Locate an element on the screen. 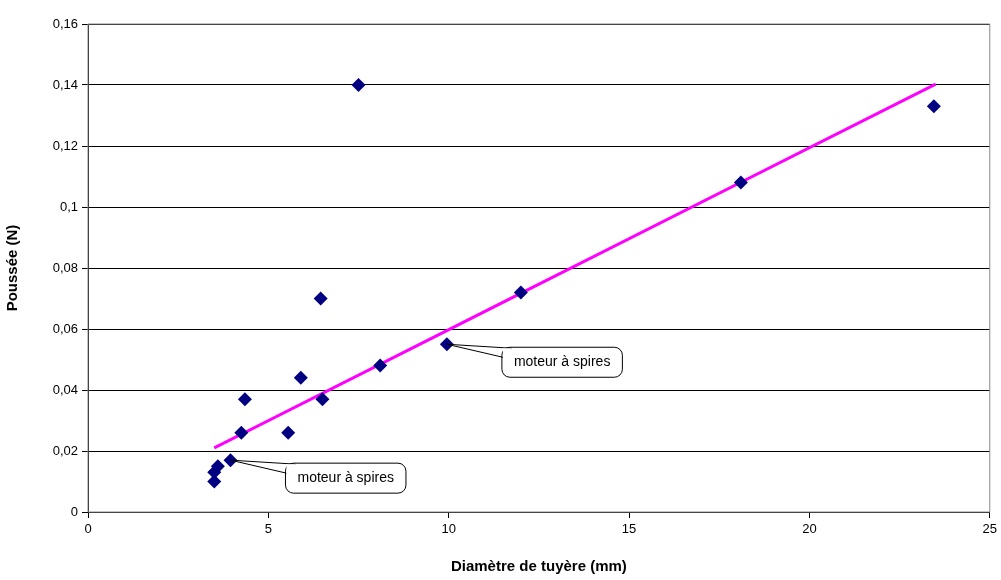  y-tick-label: 0,16 is located at coordinates (65, 23).